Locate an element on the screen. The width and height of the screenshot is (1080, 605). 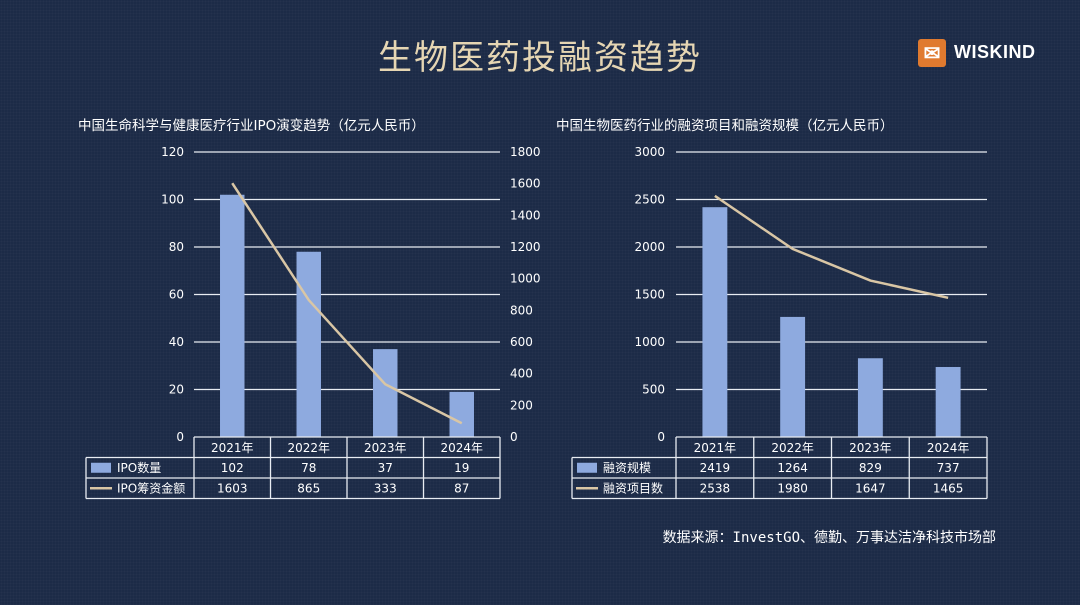
y-left-tick-label: 120 is located at coordinates (172, 152).